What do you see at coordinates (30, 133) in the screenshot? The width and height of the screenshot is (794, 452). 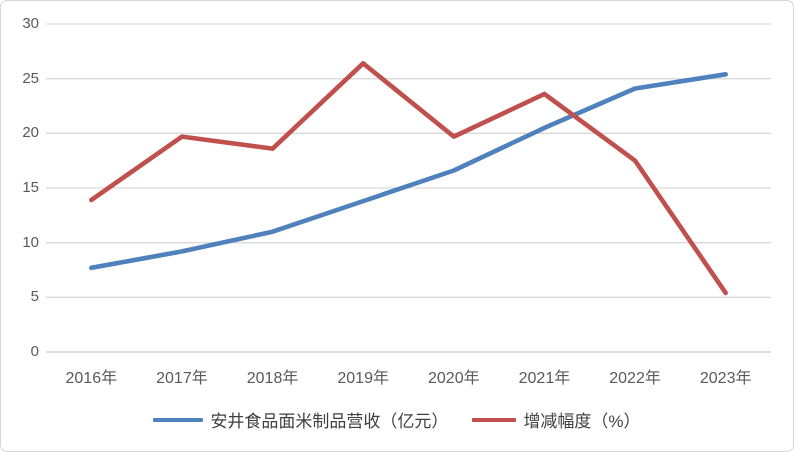 I see `y-tick-label-20: 20` at bounding box center [30, 133].